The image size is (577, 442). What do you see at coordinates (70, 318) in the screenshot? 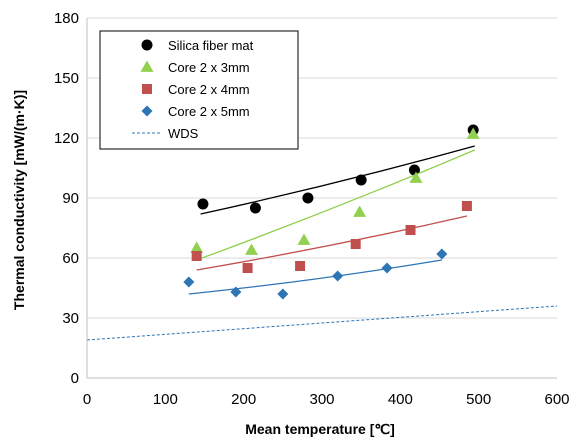
I see `y-tick-label: 30` at bounding box center [70, 318].